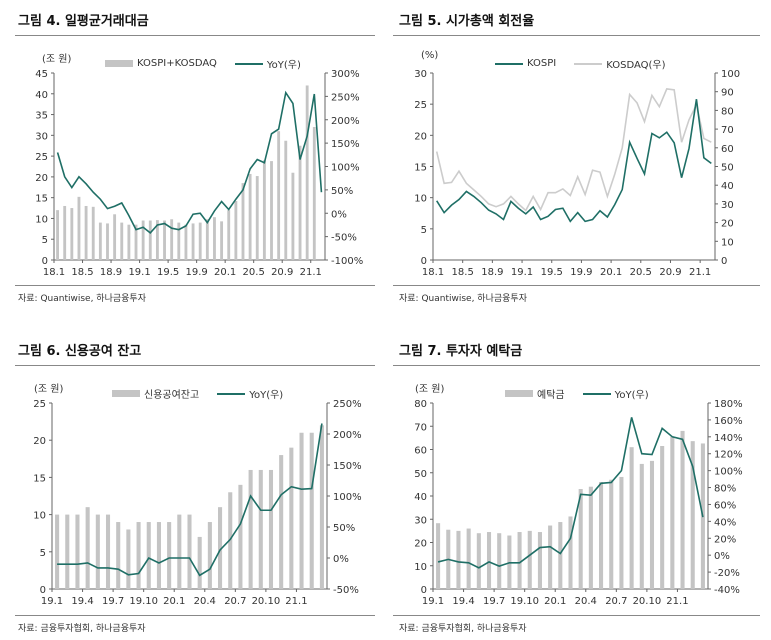 Image resolution: width=771 pixels, height=640 pixels. Describe the element at coordinates (420, 105) in the screenshot. I see `y-tick-label: 25` at that location.